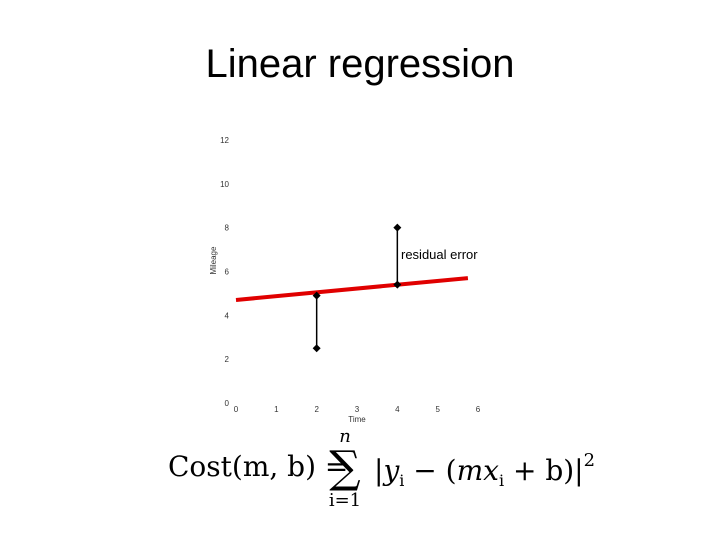  Describe the element at coordinates (437, 409) in the screenshot. I see `x-tick-label: 5` at that location.